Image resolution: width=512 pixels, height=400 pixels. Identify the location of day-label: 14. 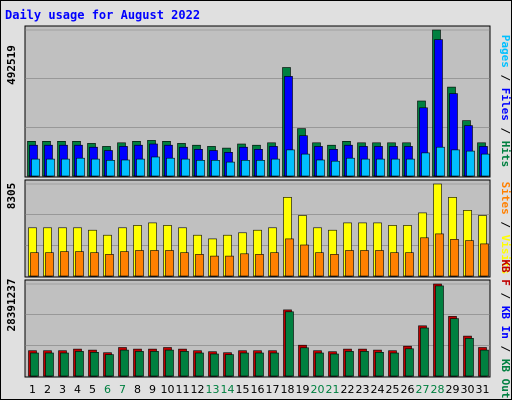
(228, 389).